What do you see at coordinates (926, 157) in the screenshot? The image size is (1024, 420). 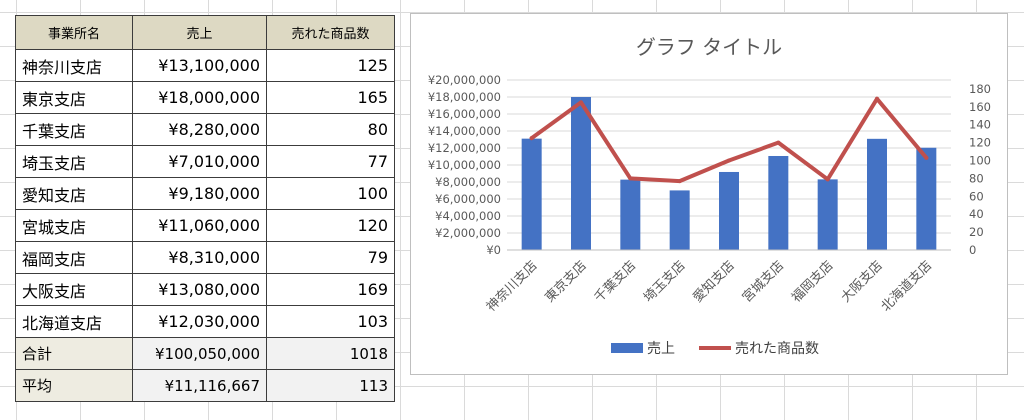 I see `point-北海道支店` at bounding box center [926, 157].